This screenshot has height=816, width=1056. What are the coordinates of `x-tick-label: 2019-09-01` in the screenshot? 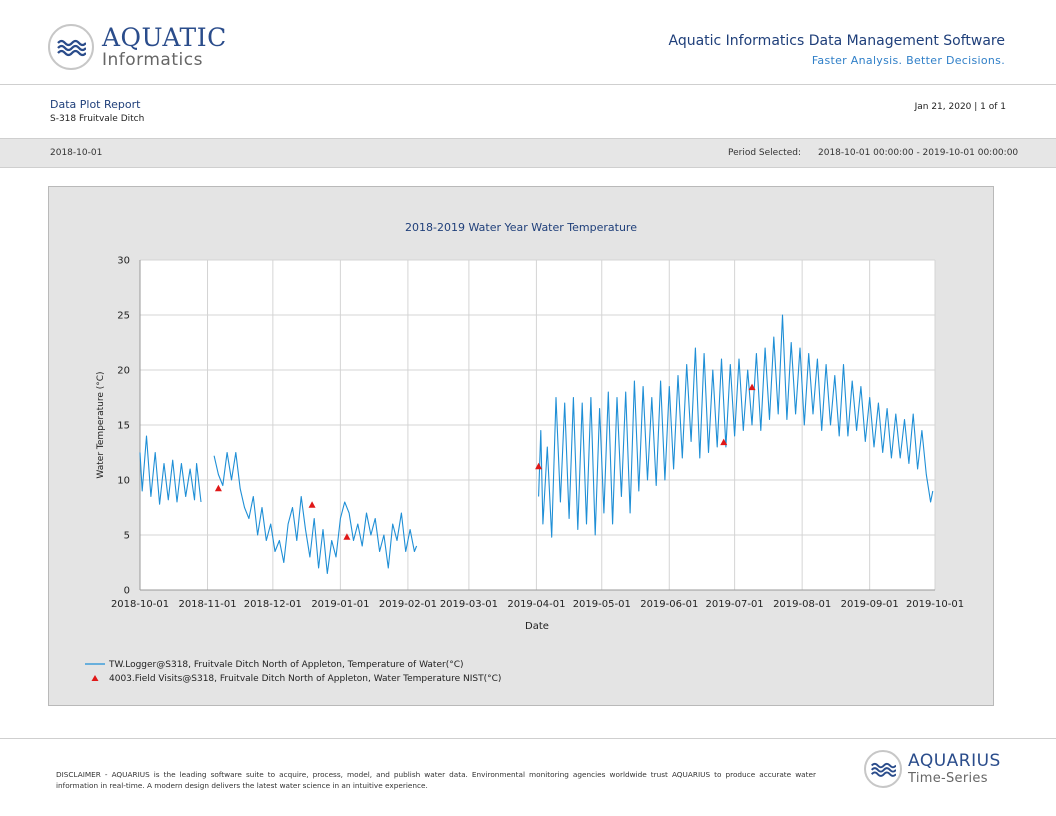 It's located at (870, 604).